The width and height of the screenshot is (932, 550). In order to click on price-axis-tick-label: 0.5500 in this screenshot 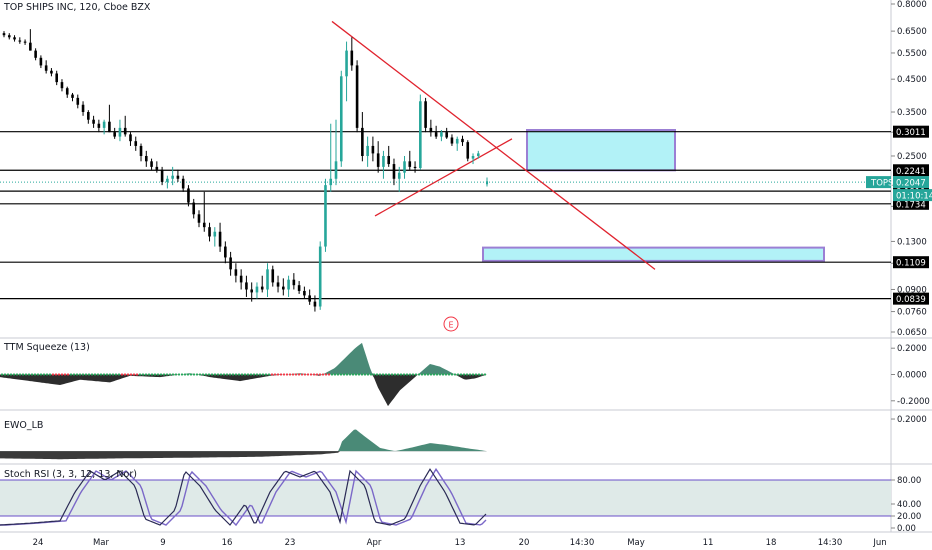, I will do `click(912, 54)`.